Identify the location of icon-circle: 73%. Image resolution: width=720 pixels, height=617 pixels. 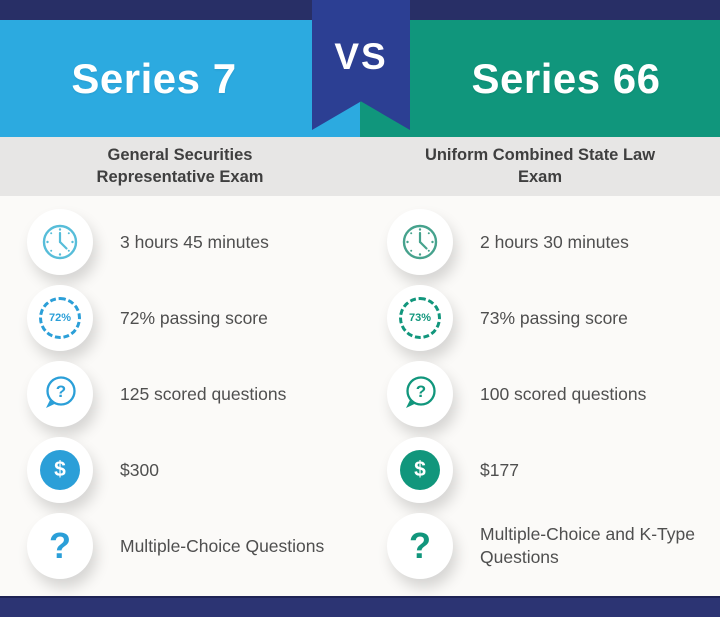
(420, 318).